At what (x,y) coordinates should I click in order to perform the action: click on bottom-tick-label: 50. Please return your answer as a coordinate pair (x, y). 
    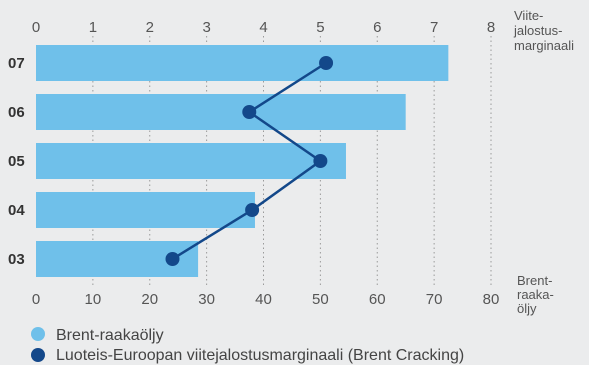
    Looking at the image, I should click on (320, 299).